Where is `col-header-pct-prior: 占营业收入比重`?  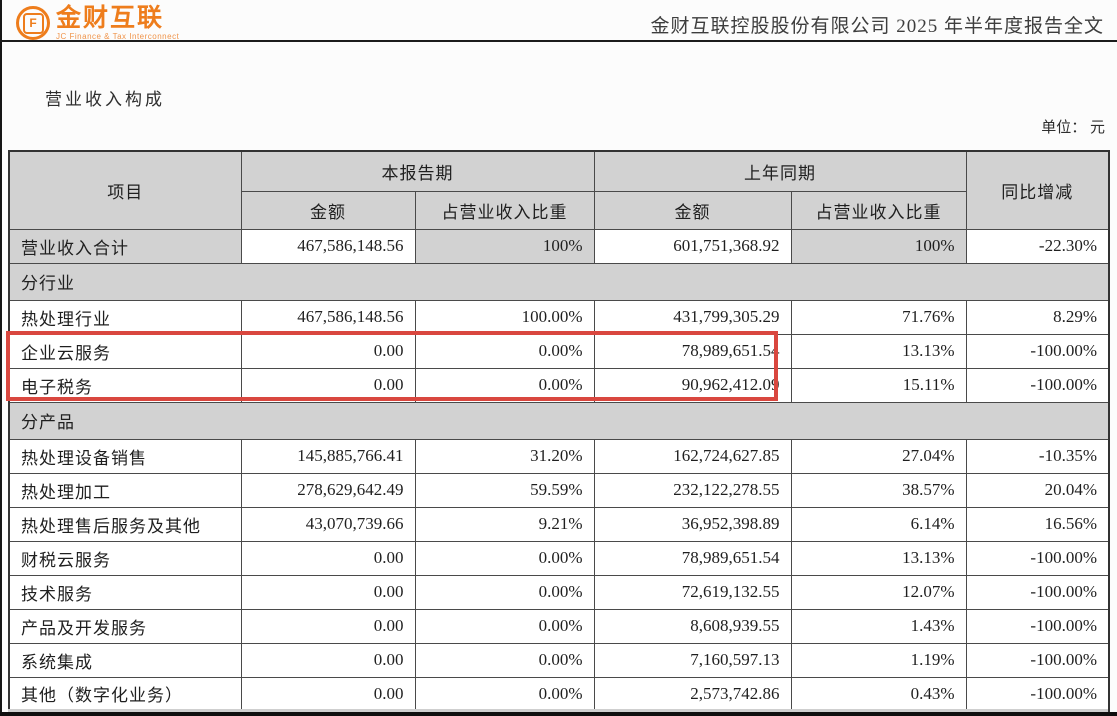
col-header-pct-prior: 占营业收入比重 is located at coordinates (878, 210).